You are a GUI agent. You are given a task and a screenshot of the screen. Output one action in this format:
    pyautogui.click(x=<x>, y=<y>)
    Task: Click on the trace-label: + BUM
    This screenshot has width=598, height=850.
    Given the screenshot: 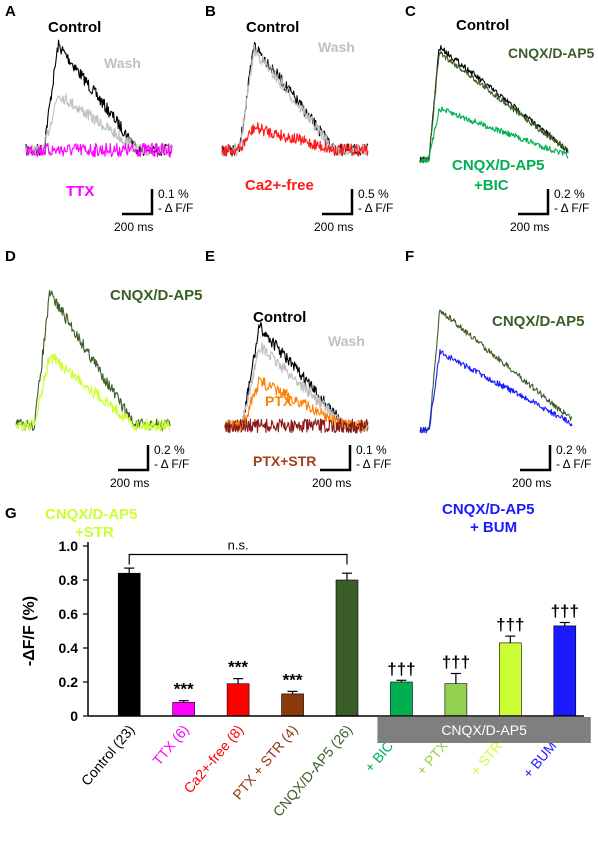 What is the action you would take?
    pyautogui.click(x=493, y=527)
    